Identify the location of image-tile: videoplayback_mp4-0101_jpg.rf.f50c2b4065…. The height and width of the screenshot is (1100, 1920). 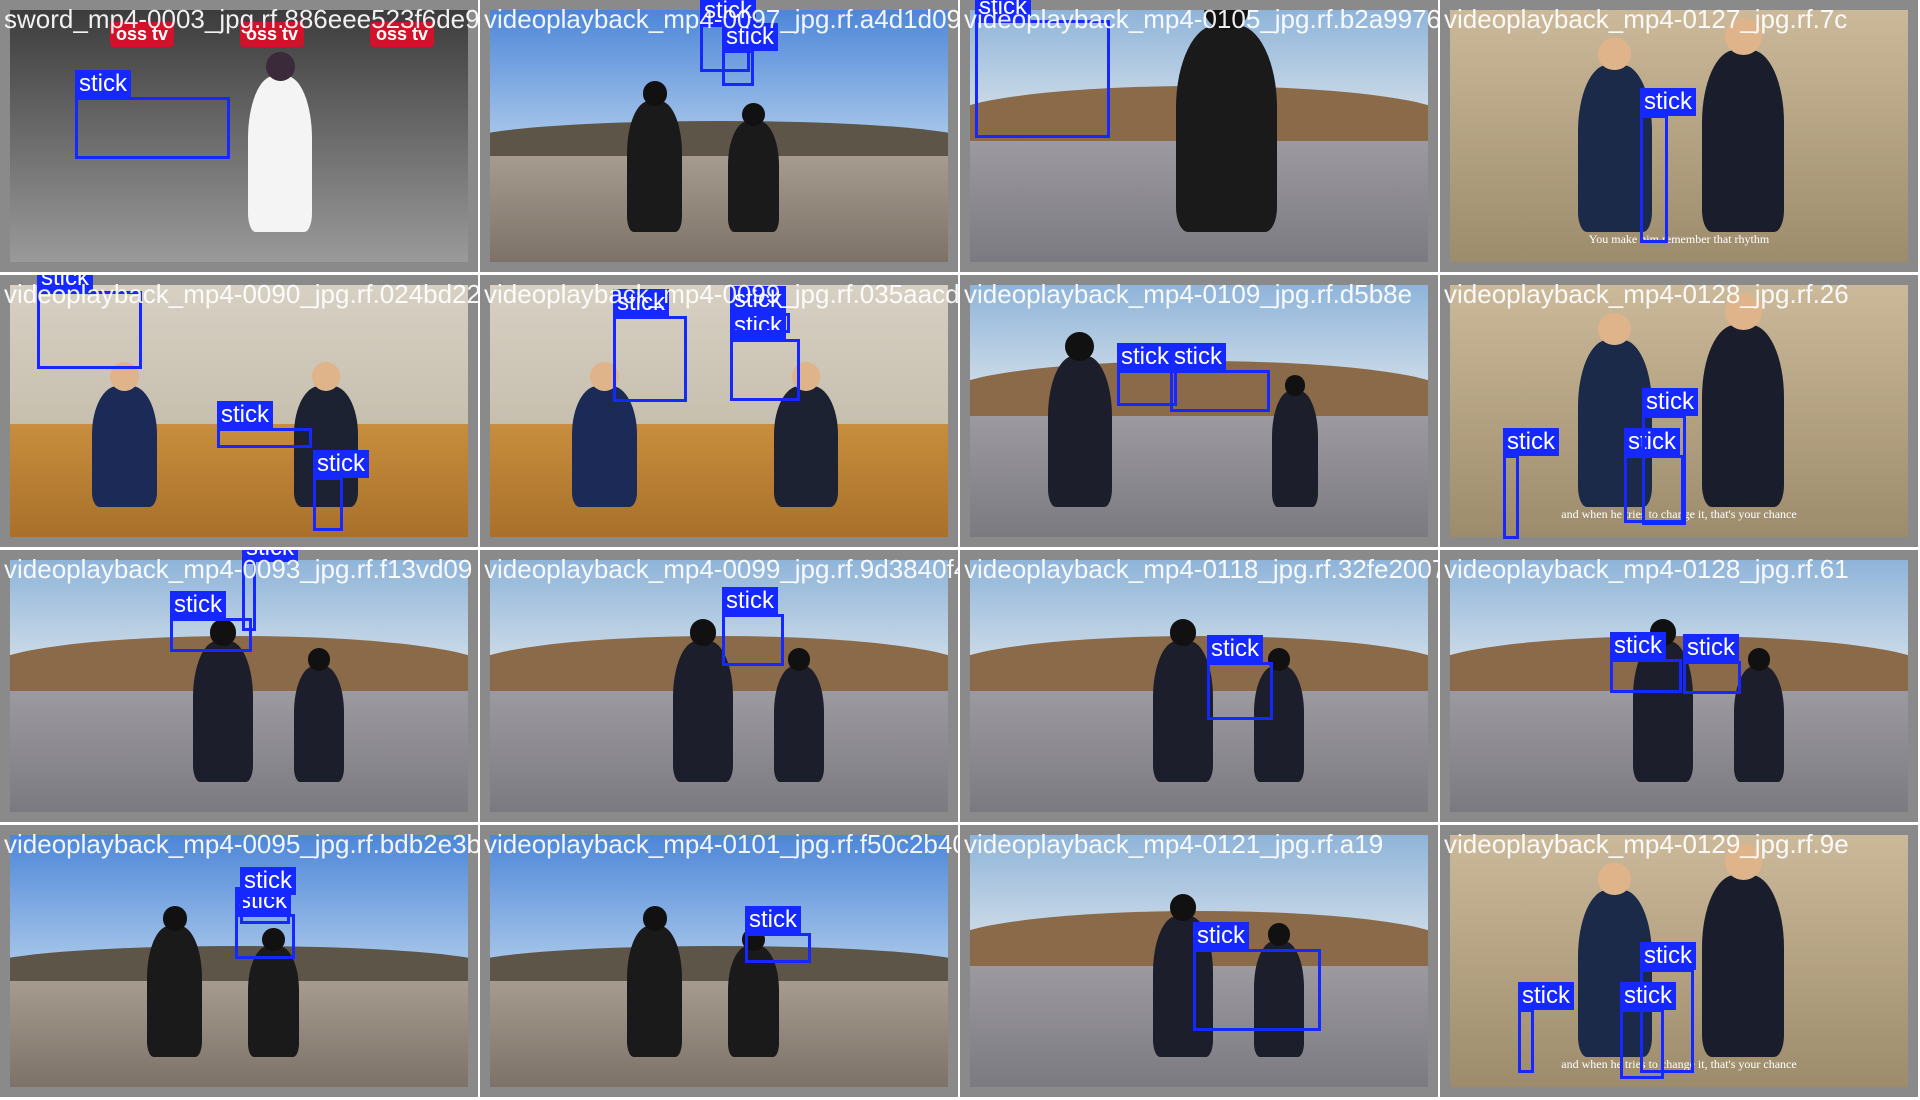
(719, 961).